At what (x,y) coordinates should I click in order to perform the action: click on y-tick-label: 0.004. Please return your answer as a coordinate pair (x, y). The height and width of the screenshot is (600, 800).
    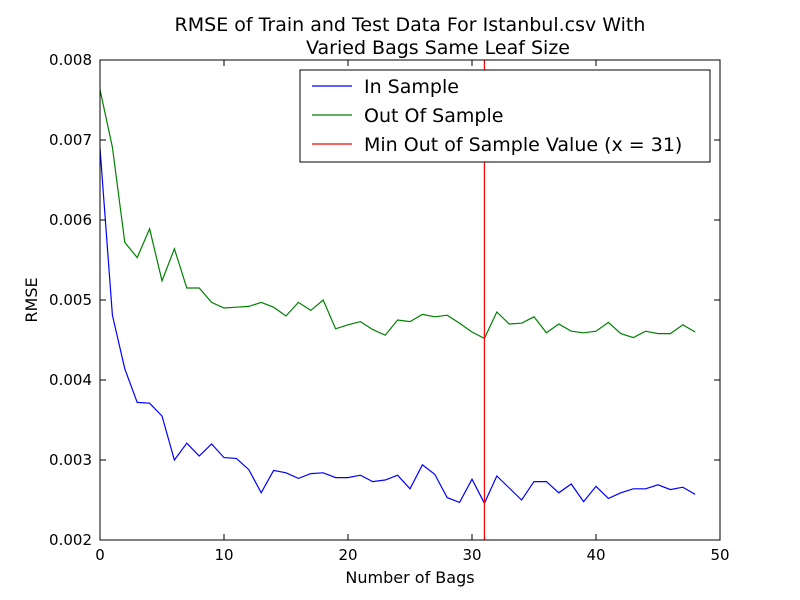
    Looking at the image, I should click on (70, 380).